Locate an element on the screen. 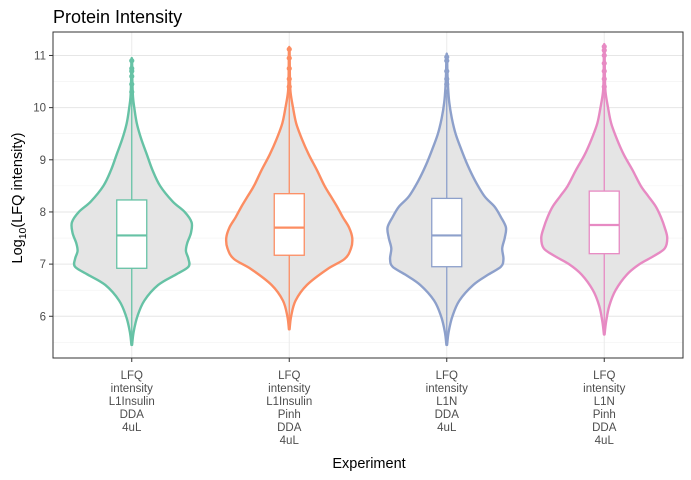 This screenshot has width=691, height=480. y-axis-title-part-main: Log is located at coordinates (18, 251).